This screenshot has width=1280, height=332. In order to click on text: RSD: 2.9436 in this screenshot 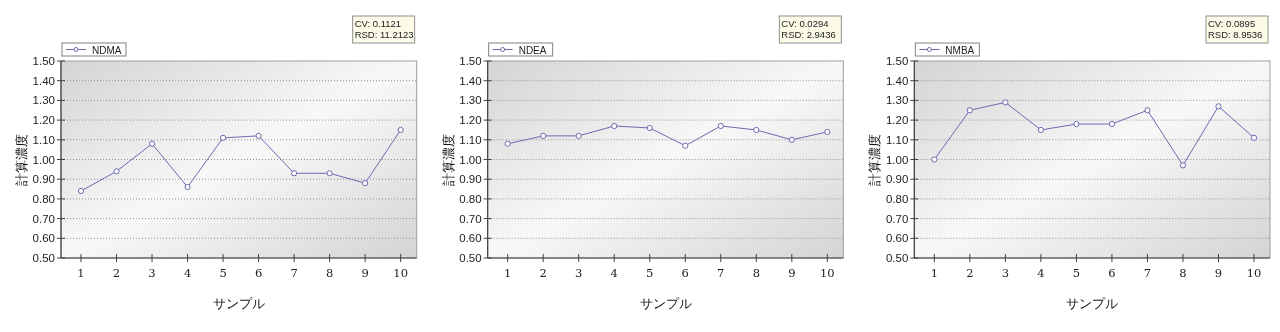, I will do `click(808, 34)`.